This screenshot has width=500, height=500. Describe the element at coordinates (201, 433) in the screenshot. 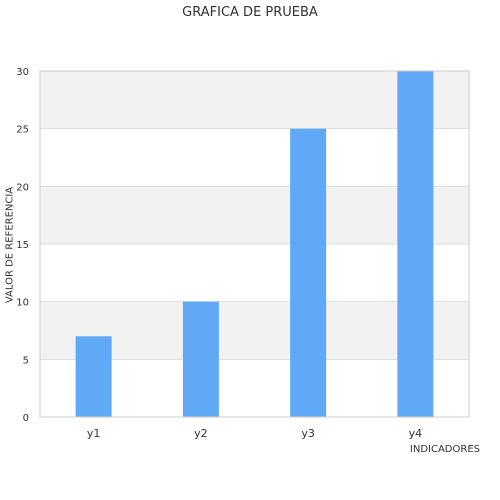

I see `x-tick-label: y2` at that location.